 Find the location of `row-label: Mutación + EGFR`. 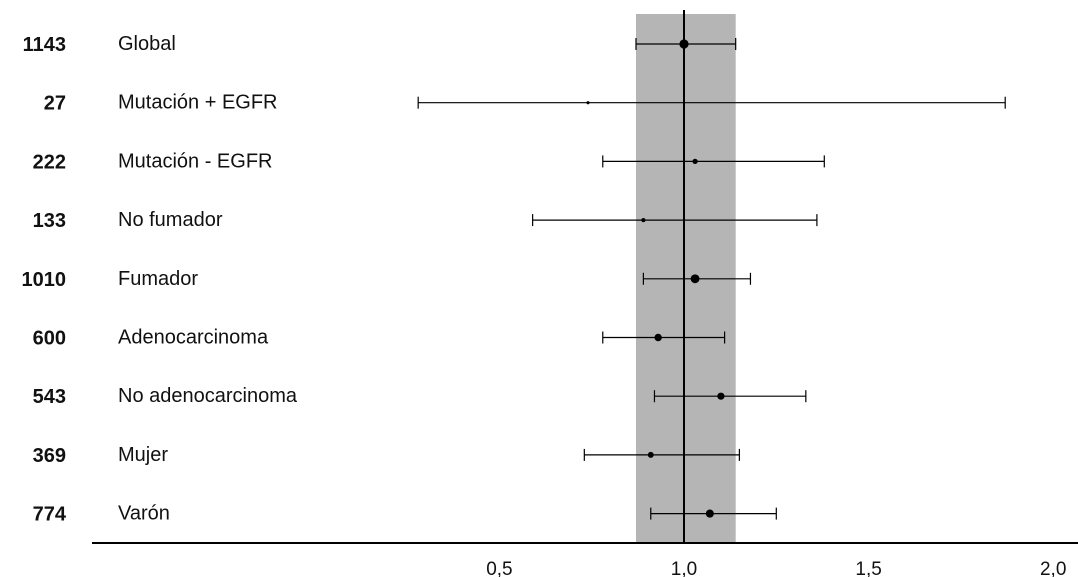

row-label: Mutación + EGFR is located at coordinates (198, 103).